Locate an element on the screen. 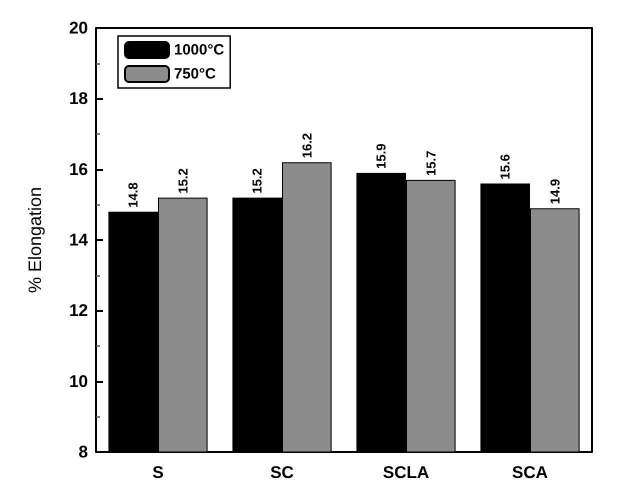  data-label: 16.2 is located at coordinates (306, 145).